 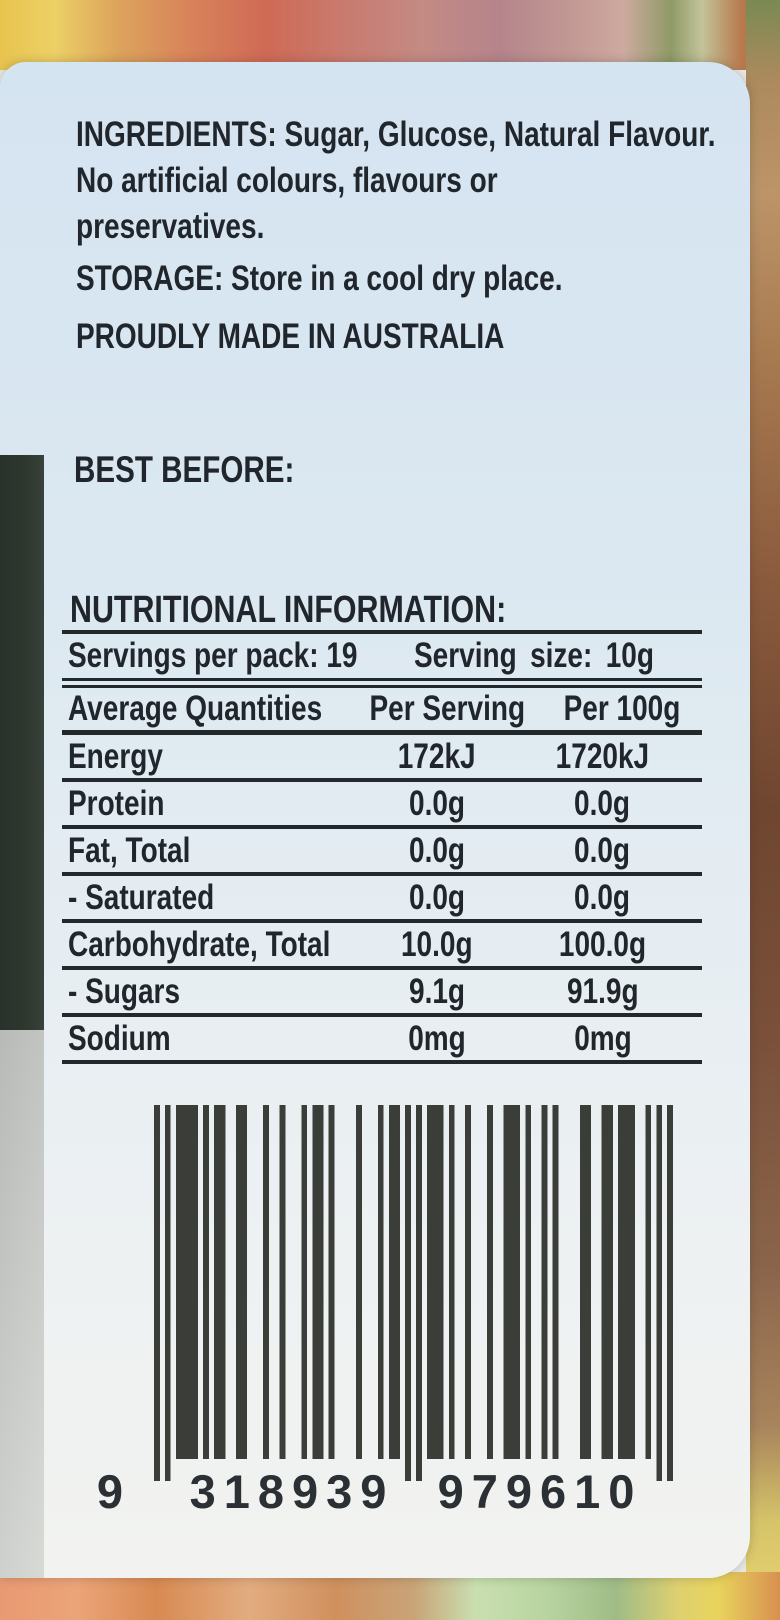 I want to click on header-per-serving: Per Serving, so click(x=447, y=708).